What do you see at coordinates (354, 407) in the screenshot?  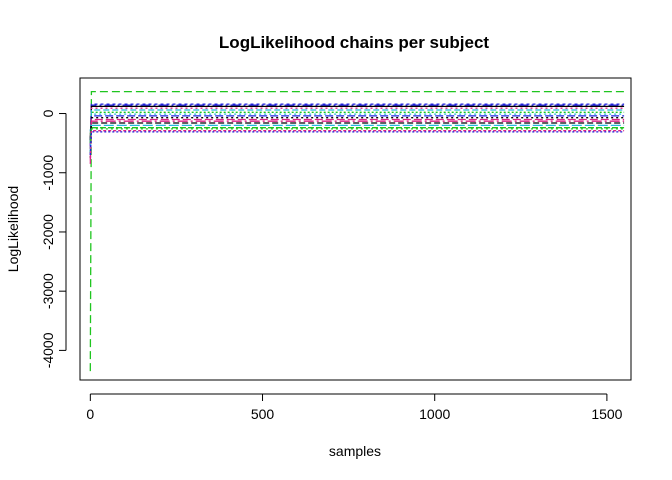 I see `x-axis: 0 500 1000 1500` at bounding box center [354, 407].